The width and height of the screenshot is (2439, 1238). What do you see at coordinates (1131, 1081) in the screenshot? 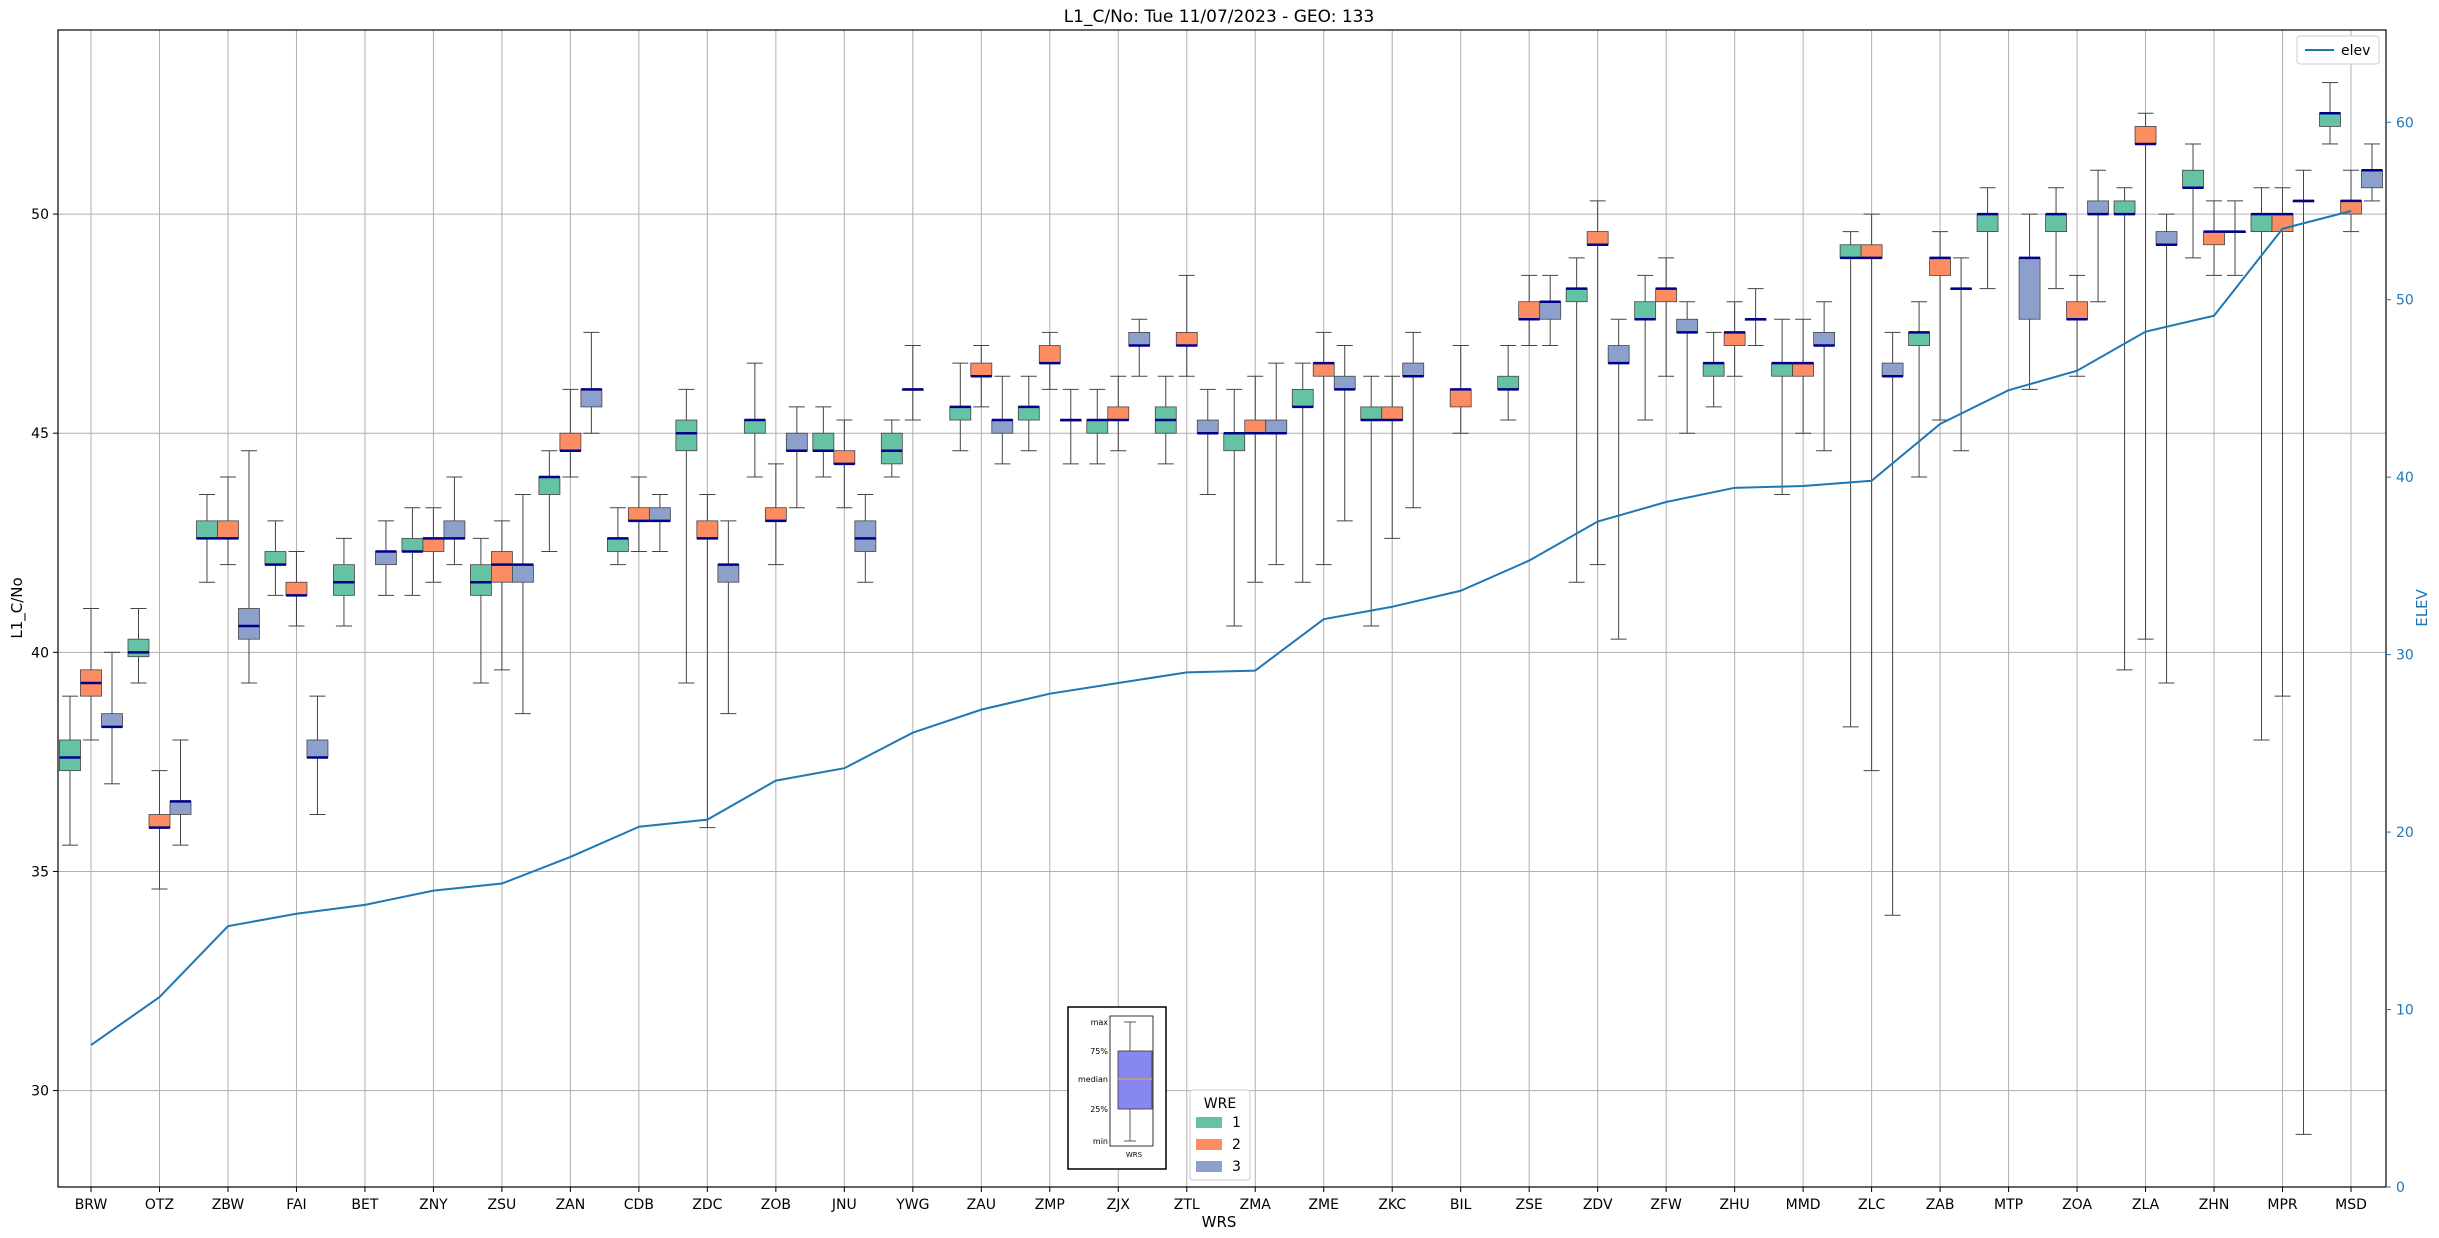
I see `inset-key-inner-frame` at bounding box center [1131, 1081].